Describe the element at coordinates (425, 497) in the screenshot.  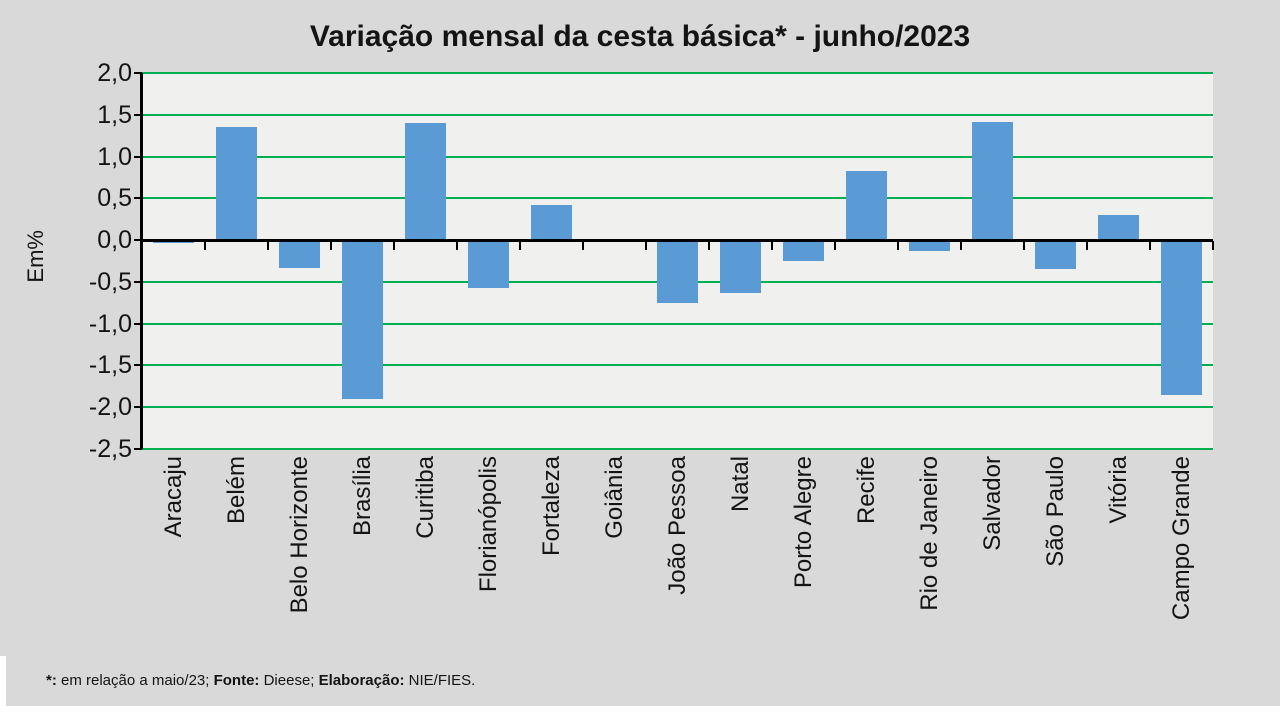
I see `x-tick-label: Curitiba` at that location.